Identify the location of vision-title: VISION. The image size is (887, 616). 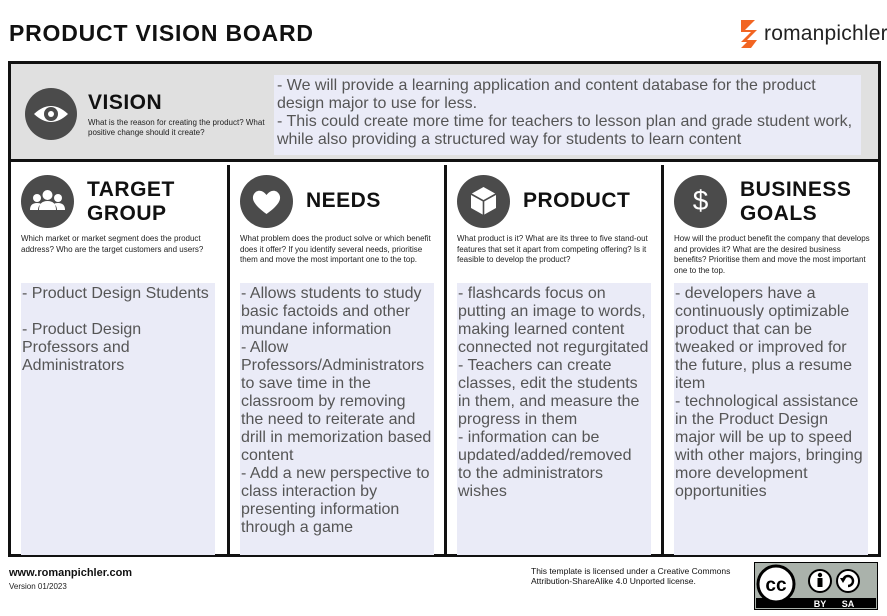
(125, 102).